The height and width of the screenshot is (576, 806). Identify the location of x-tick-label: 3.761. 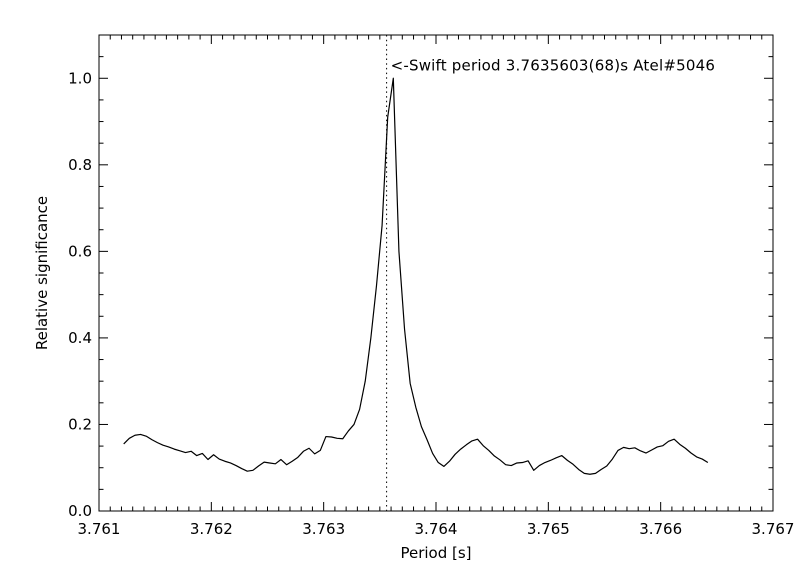
(99, 529).